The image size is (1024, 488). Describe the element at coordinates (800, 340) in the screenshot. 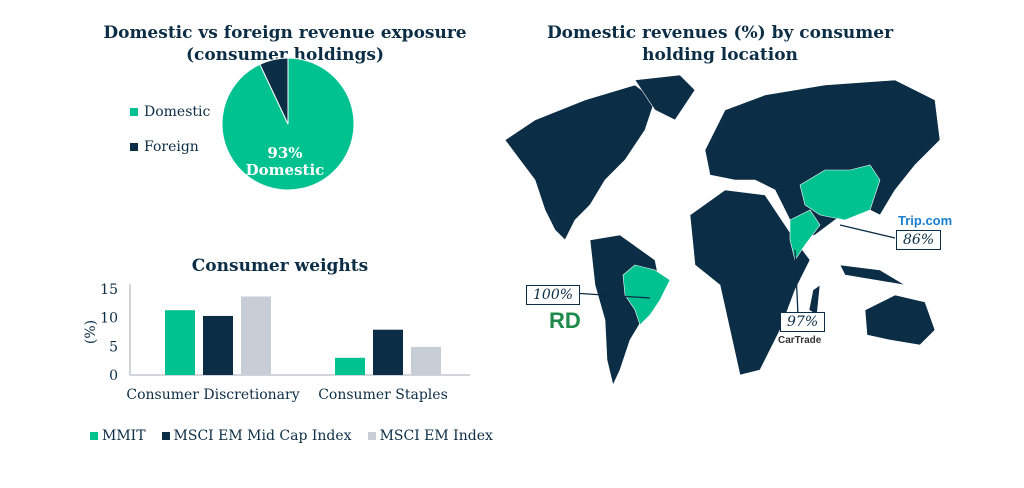

I see `logo-cartrade: CarTrade` at that location.